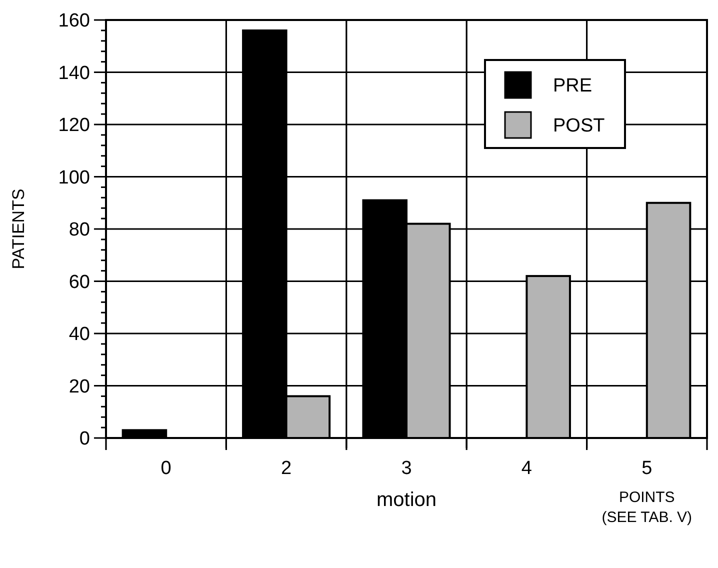  Describe the element at coordinates (18, 229) in the screenshot. I see `y-axis-title: PATIENTS` at that location.